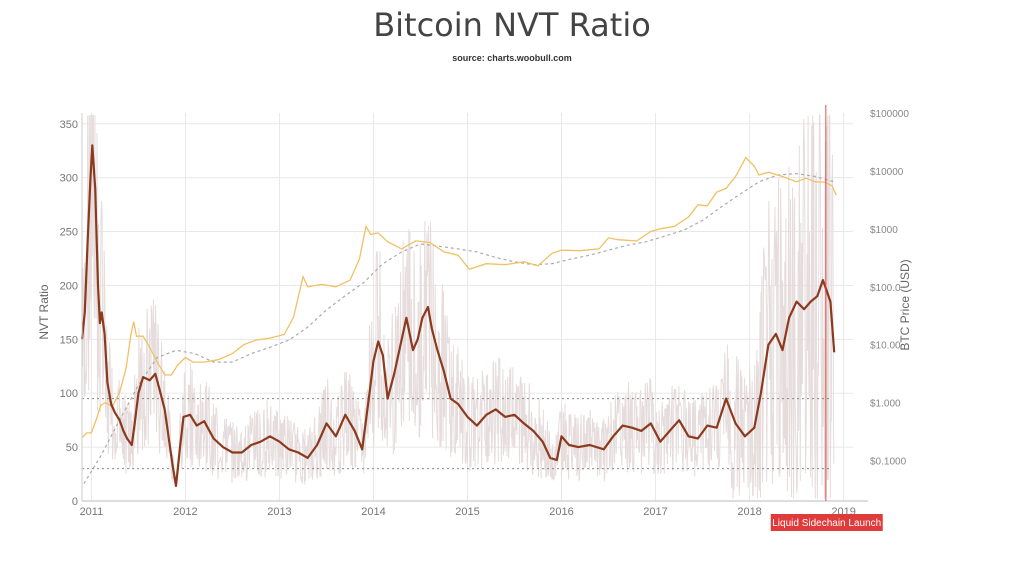 This screenshot has width=1024, height=561. What do you see at coordinates (185, 512) in the screenshot?
I see `x-tick-label: 2012` at bounding box center [185, 512].